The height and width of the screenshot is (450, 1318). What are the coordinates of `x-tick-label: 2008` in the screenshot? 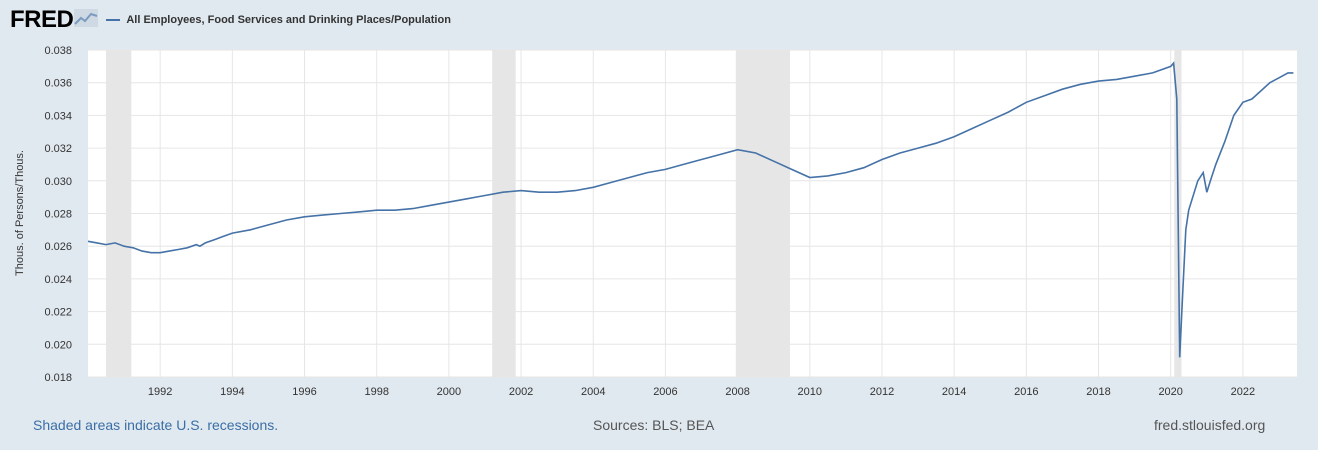 It's located at (737, 392).